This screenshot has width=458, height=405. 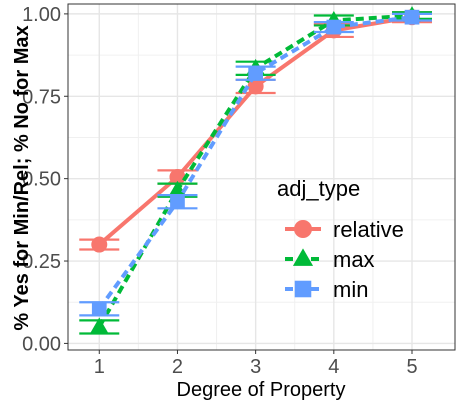 What do you see at coordinates (326, 289) in the screenshot?
I see `legend-item-min: min` at bounding box center [326, 289].